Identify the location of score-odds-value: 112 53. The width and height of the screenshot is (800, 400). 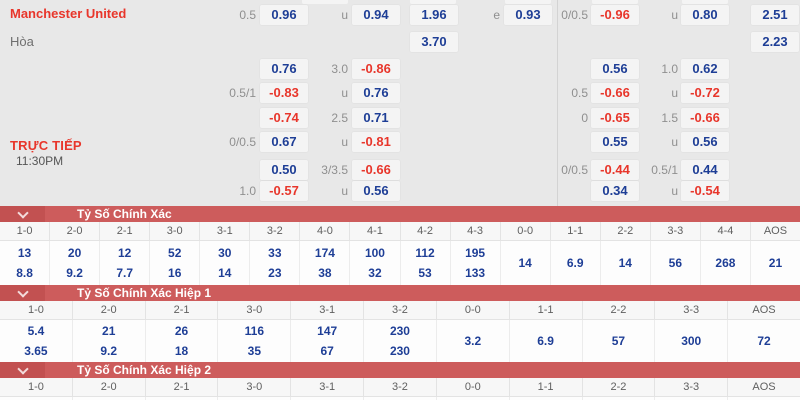
(426, 263).